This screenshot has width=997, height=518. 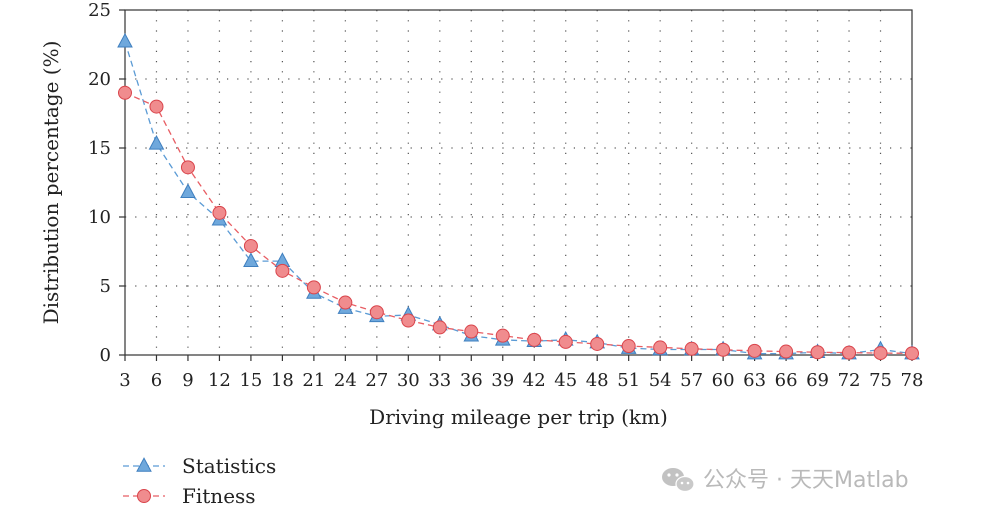 What do you see at coordinates (806, 480) in the screenshot?
I see `watermark-text: 公众号 · 天天Matlab` at bounding box center [806, 480].